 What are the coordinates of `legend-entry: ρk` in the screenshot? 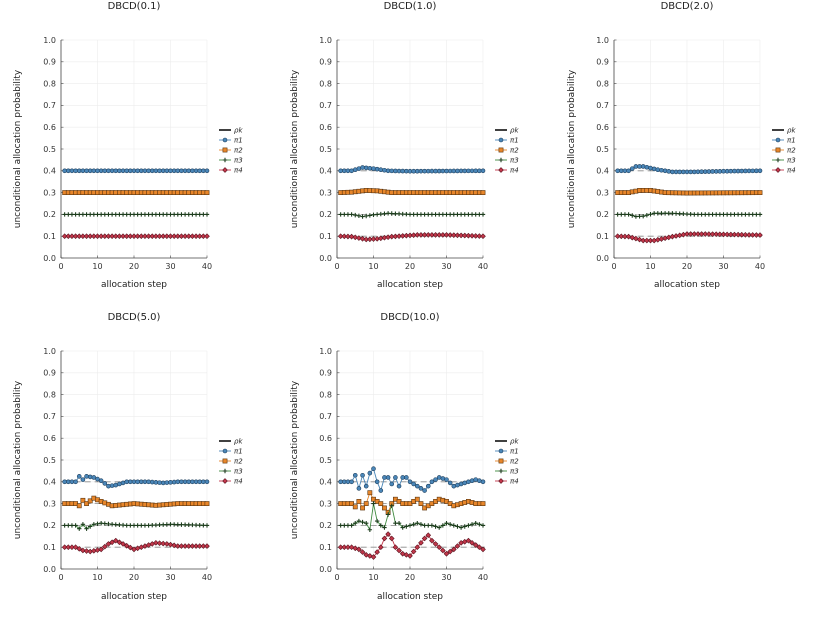 It's located at (238, 131).